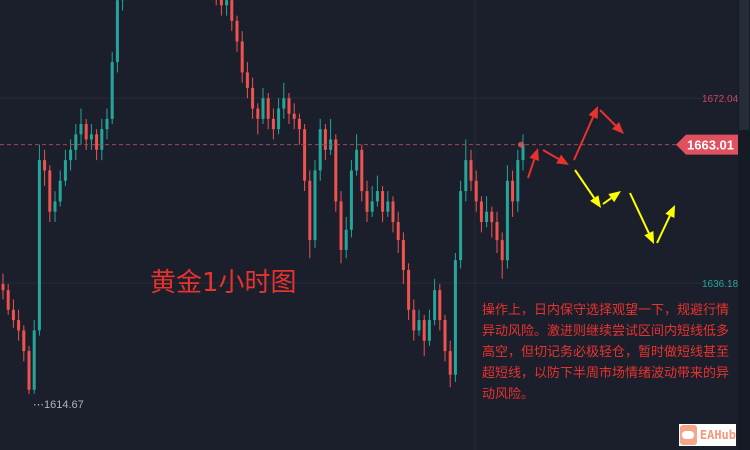 The height and width of the screenshot is (450, 750). What do you see at coordinates (710, 145) in the screenshot?
I see `current-price-label: 1663.01` at bounding box center [710, 145].